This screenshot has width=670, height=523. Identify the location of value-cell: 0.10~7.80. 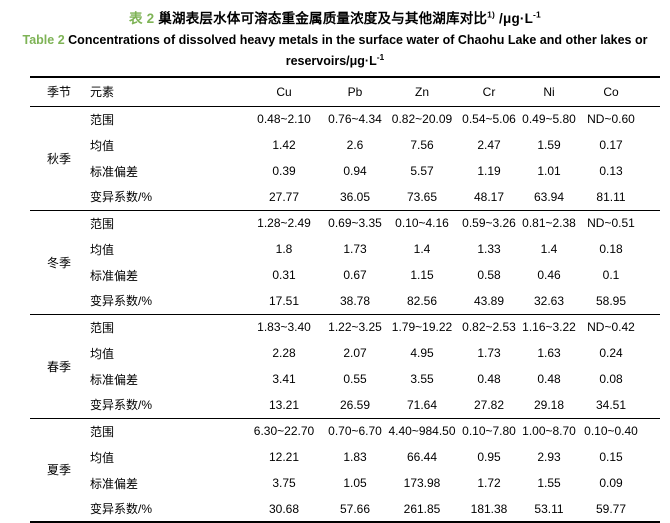
(489, 431).